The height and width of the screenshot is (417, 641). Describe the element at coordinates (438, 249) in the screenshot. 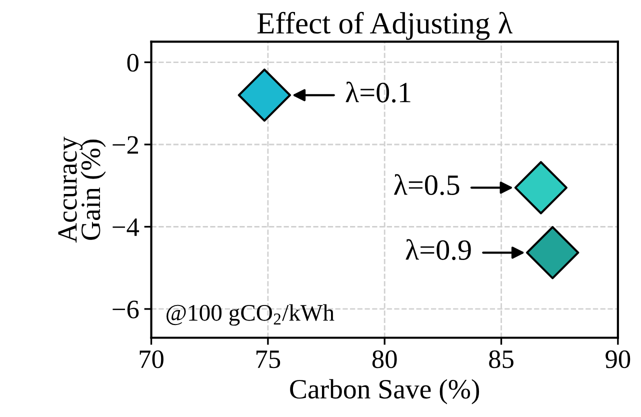

I see `annotation: λ=0.9` at that location.